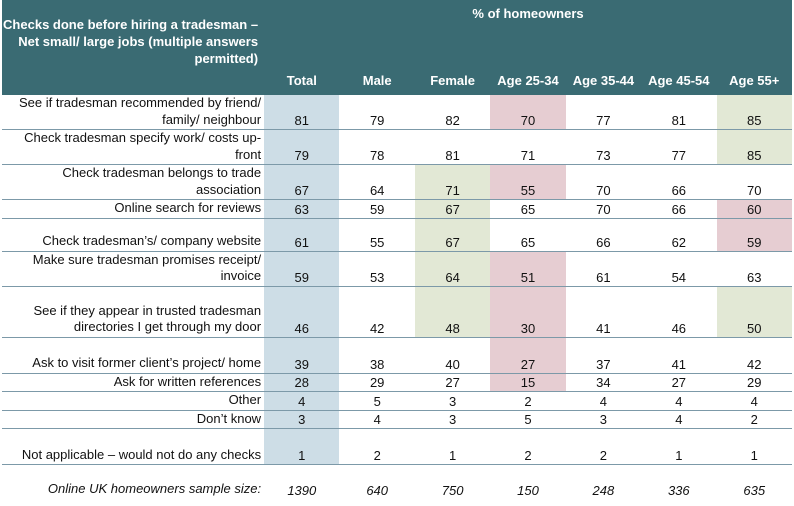  What do you see at coordinates (528, 419) in the screenshot?
I see `table-cell: 5` at bounding box center [528, 419].